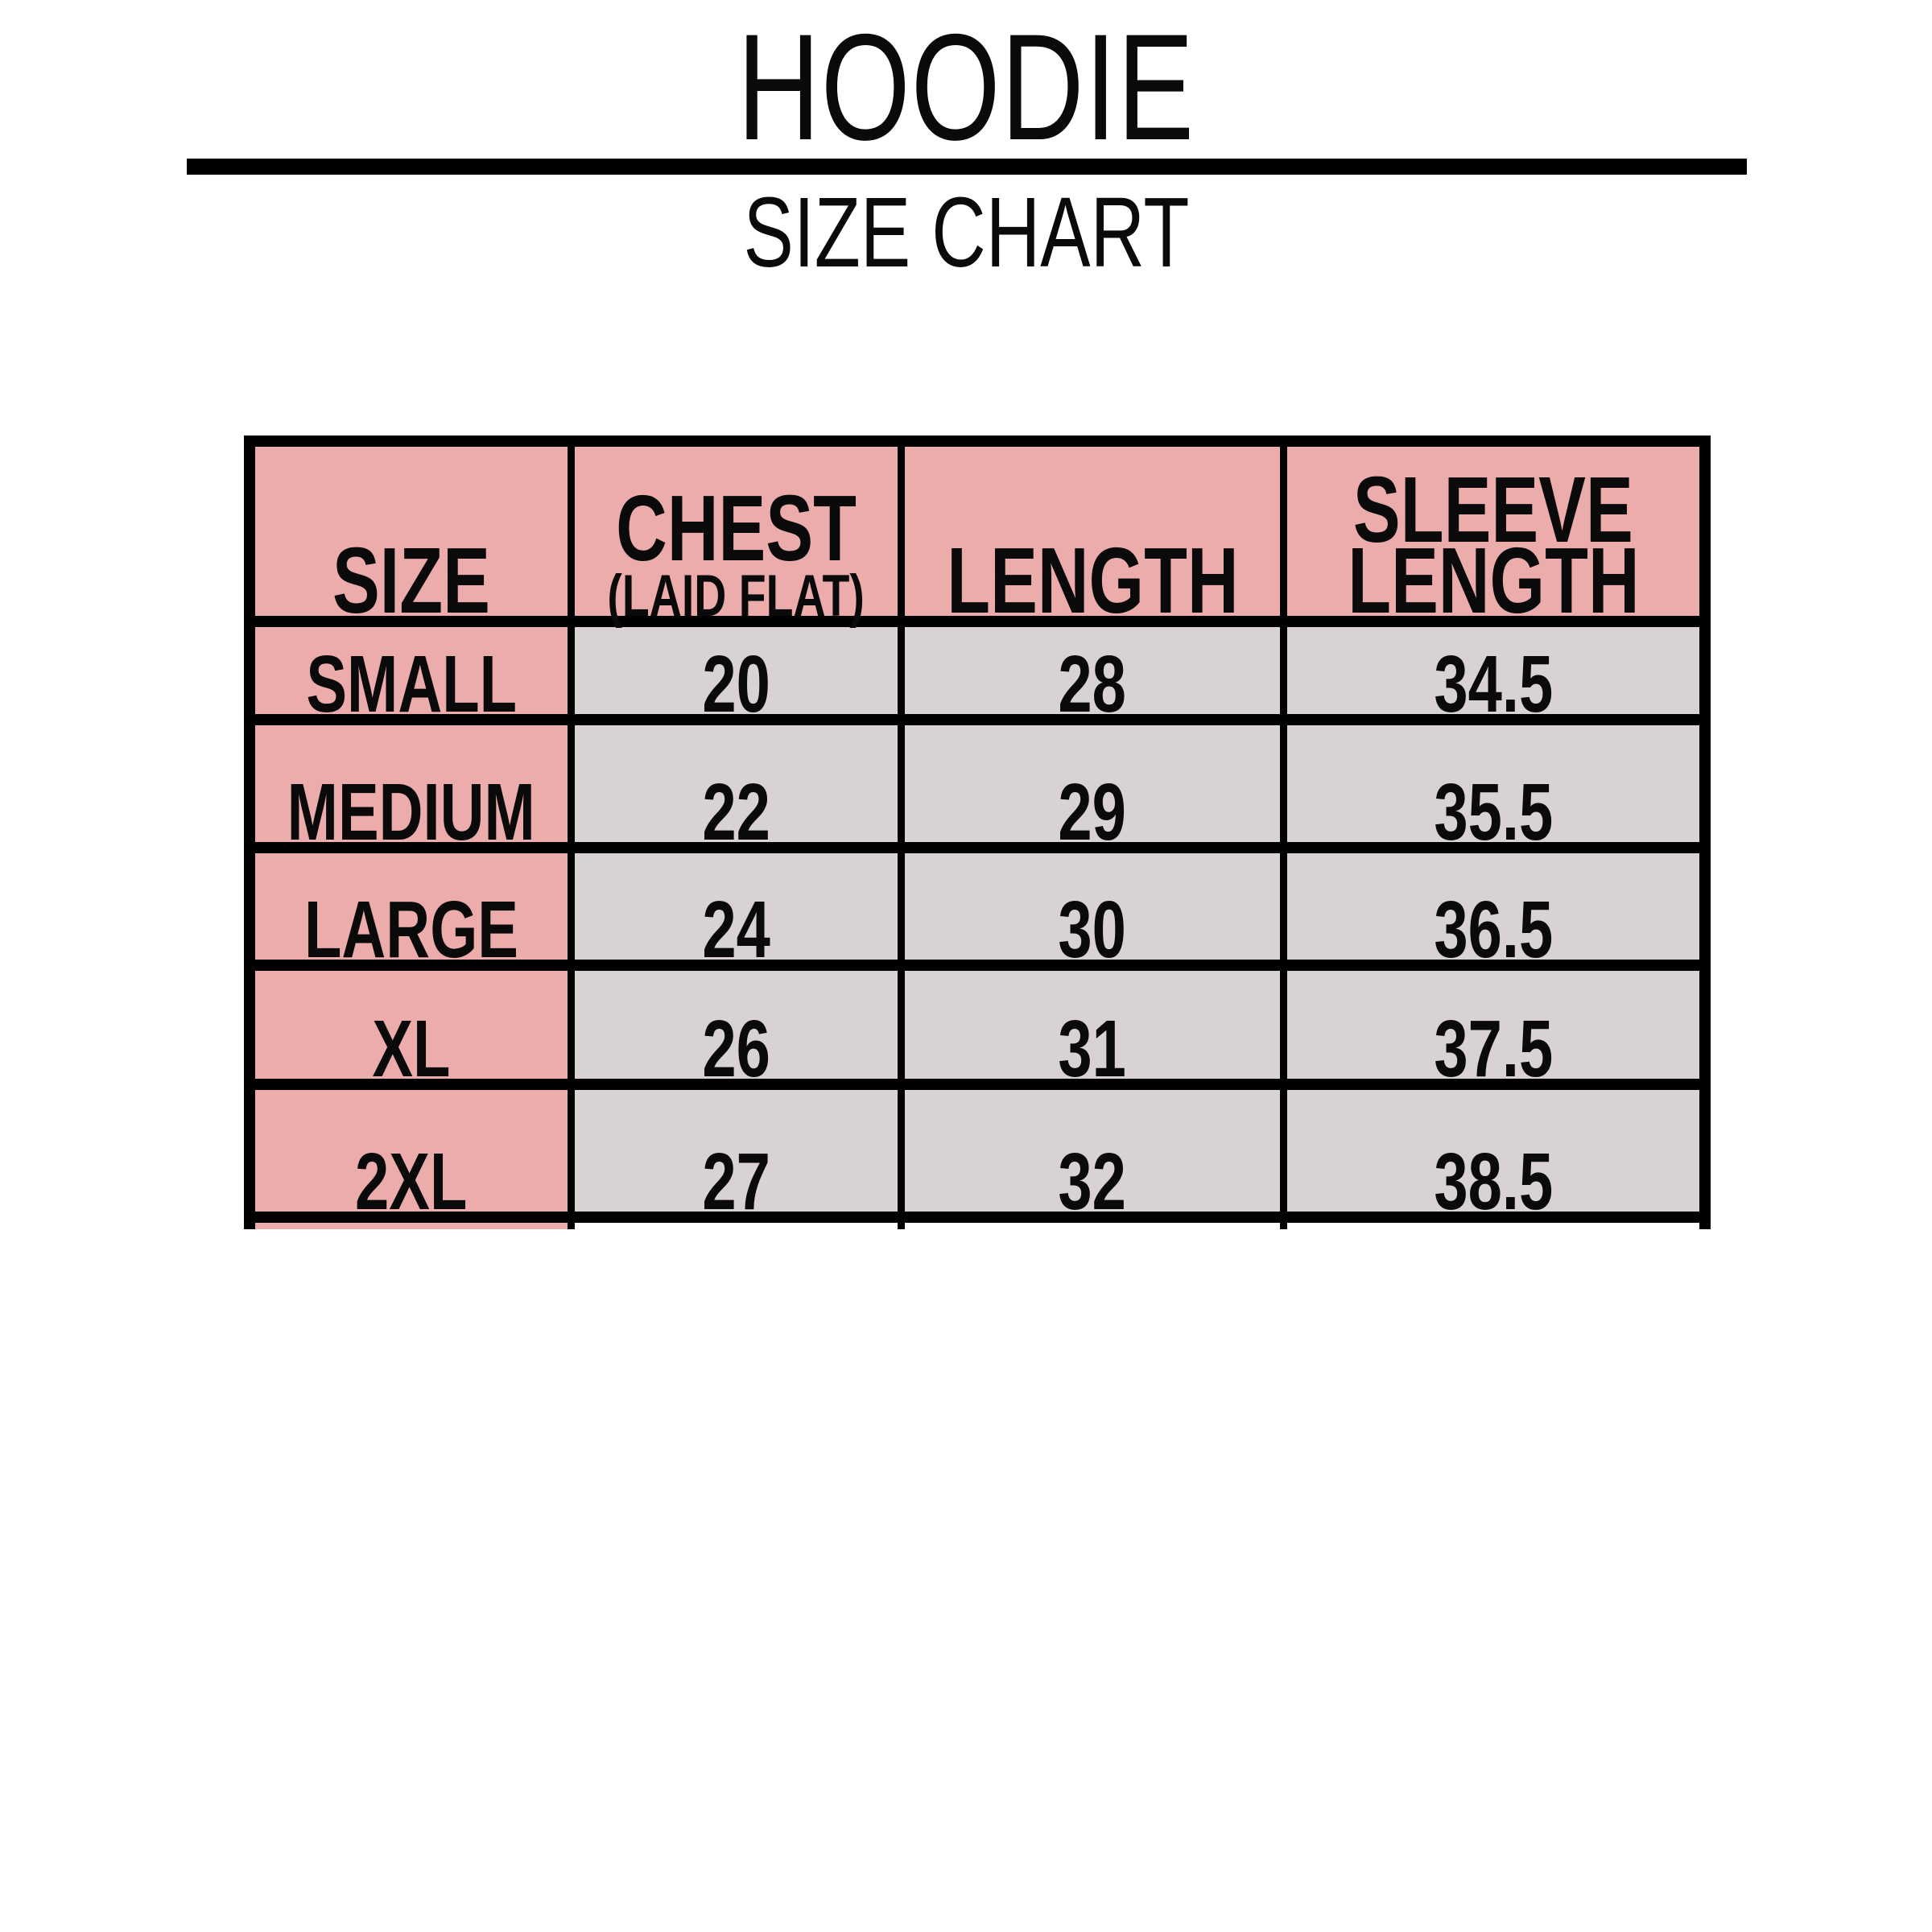  I want to click on cell-2xl-chest: 27, so click(736, 1156).